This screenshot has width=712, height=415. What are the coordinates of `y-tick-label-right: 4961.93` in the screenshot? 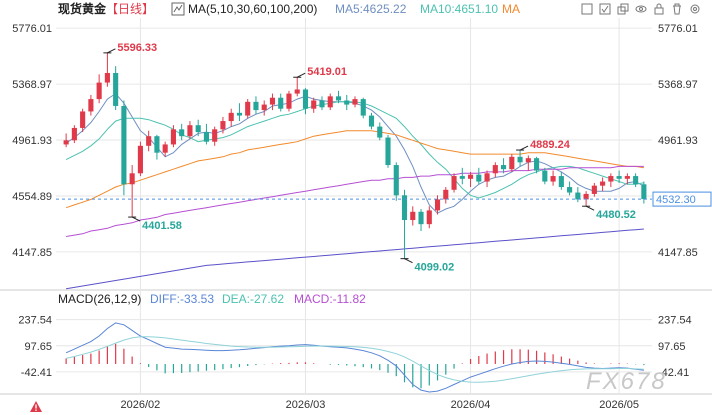 It's located at (678, 141).